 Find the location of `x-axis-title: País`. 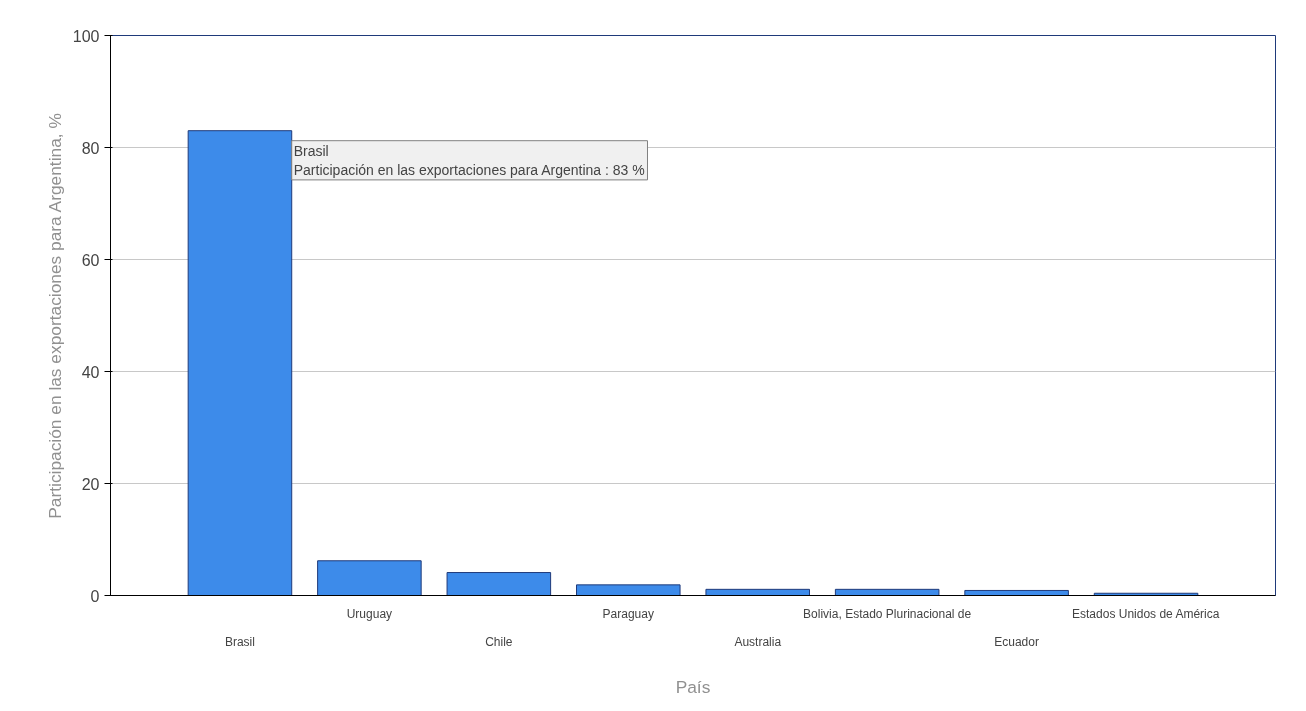

x-axis-title: País is located at coordinates (693, 686).